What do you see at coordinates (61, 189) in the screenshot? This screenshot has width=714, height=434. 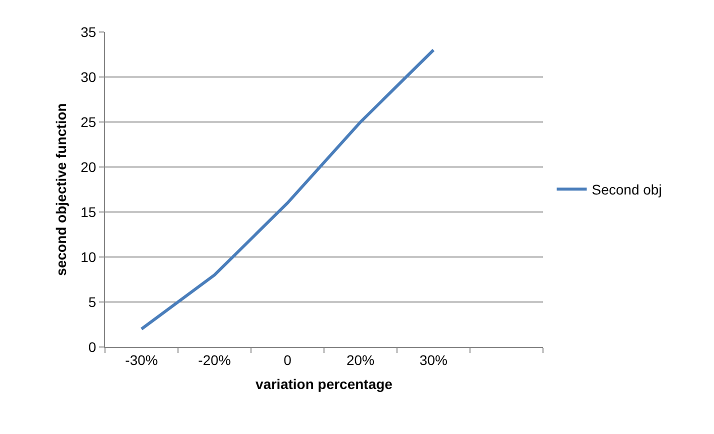 I see `y-axis-title: second objective function` at bounding box center [61, 189].